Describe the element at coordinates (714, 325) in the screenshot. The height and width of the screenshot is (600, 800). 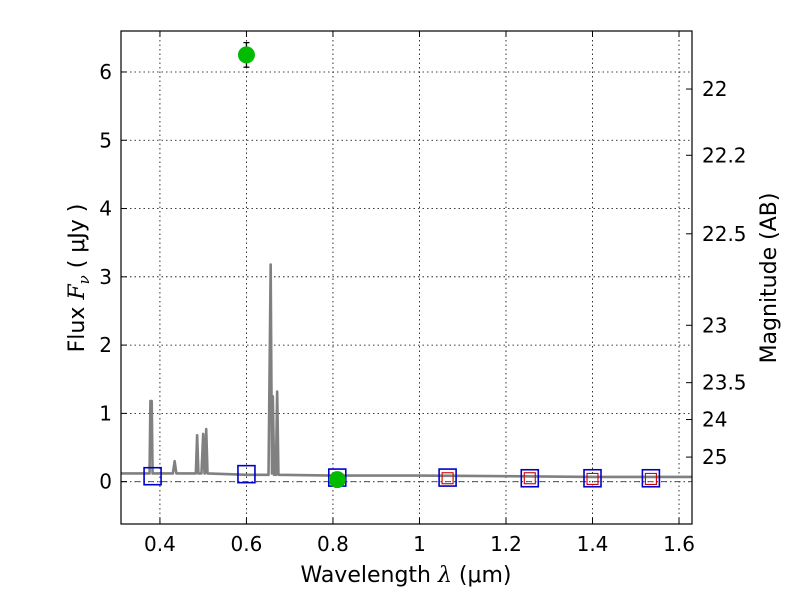
I see `right-tick-label: 23` at that location.